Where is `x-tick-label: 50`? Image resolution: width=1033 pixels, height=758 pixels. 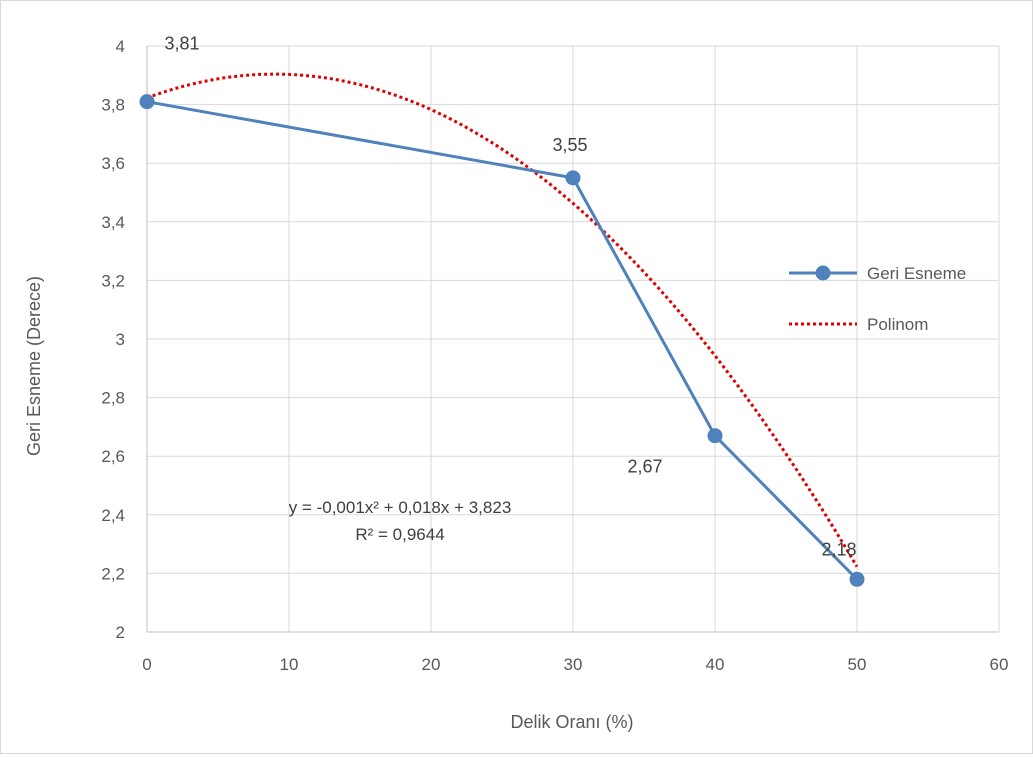 x-tick-label: 50 is located at coordinates (857, 664).